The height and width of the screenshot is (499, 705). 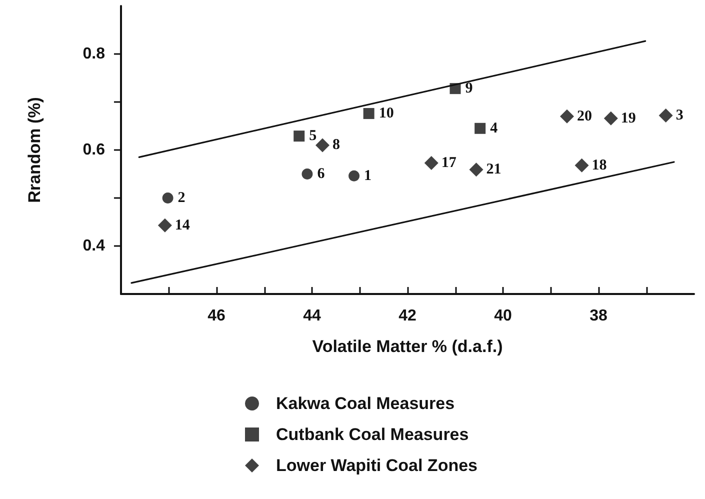 I want to click on y-axis-title: Rrandom (%), so click(x=34, y=150).